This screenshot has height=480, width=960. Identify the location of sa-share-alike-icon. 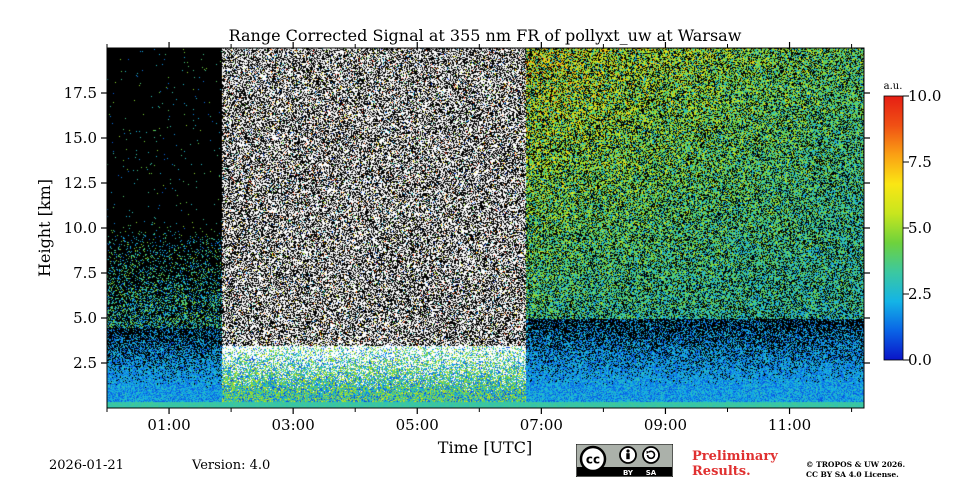
(651, 455).